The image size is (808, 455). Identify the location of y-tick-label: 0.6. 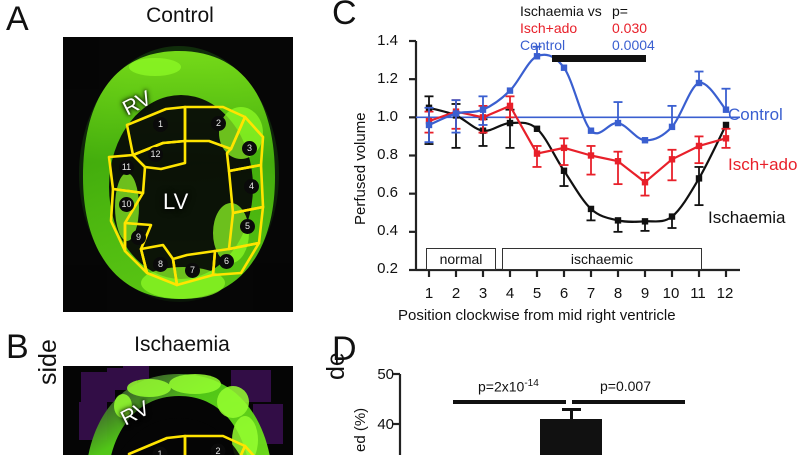
(387, 192).